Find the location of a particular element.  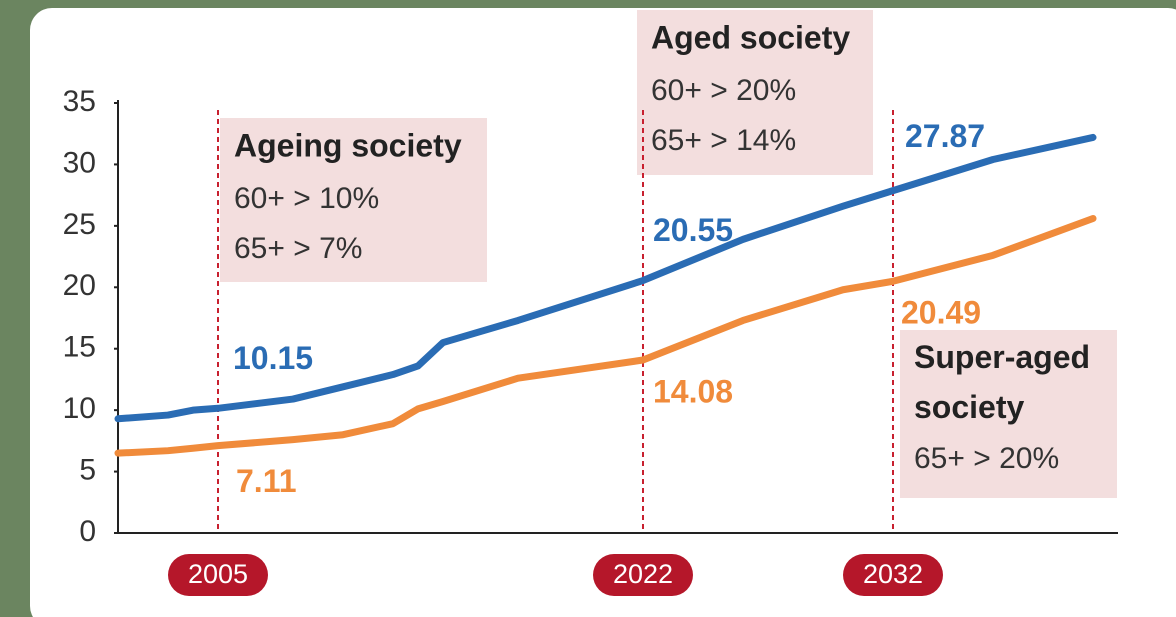

annotation-line: 65+ > 7% is located at coordinates (298, 248).